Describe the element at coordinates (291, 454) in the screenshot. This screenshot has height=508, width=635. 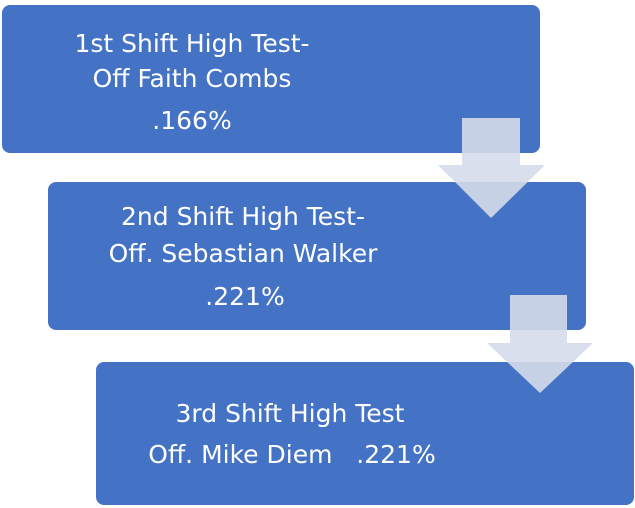
I see `step-text: Off. Mike Diem .221%` at that location.